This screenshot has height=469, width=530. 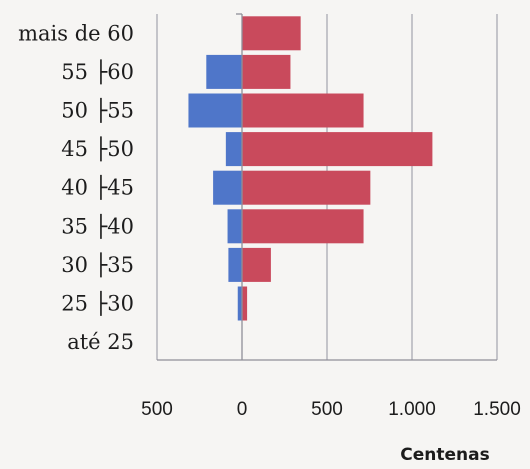 I want to click on x-tick-labels: 500 0 500 1.000 1.500, so click(x=331, y=409).